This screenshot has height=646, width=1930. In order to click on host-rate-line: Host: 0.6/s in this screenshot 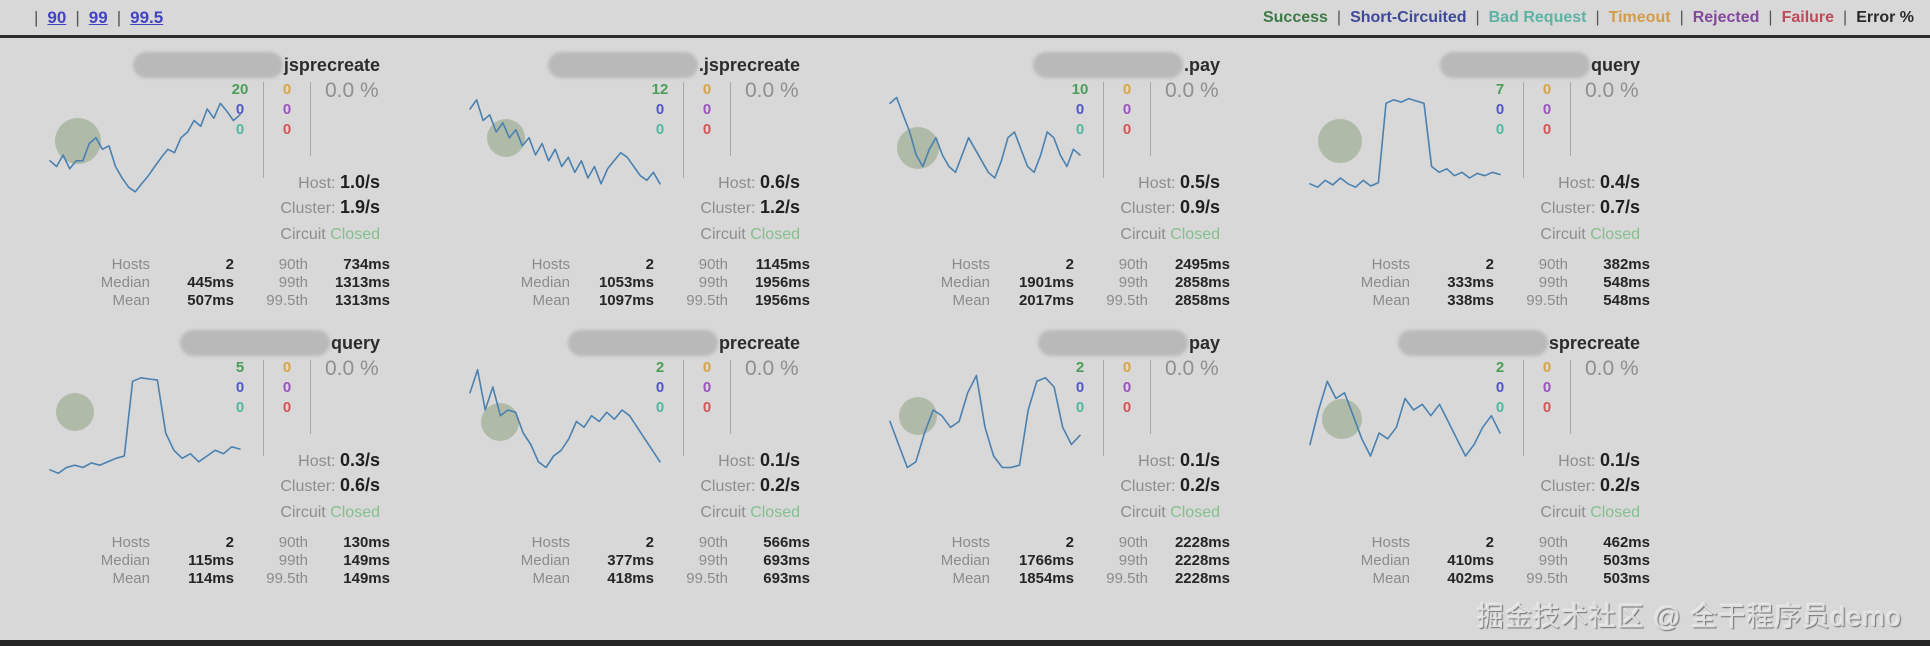, I will do `click(759, 182)`.